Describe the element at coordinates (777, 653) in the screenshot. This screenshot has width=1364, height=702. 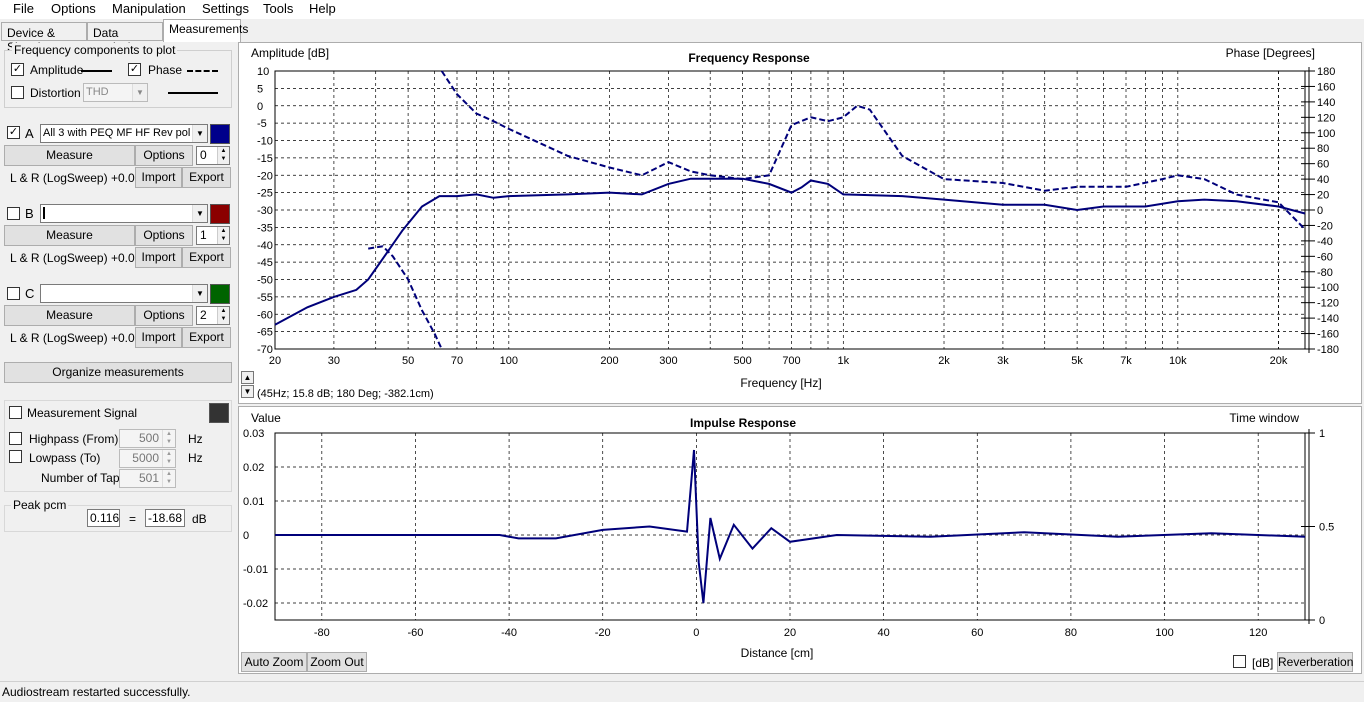
I see `impulse-xlabel: Distance [cm]` at that location.